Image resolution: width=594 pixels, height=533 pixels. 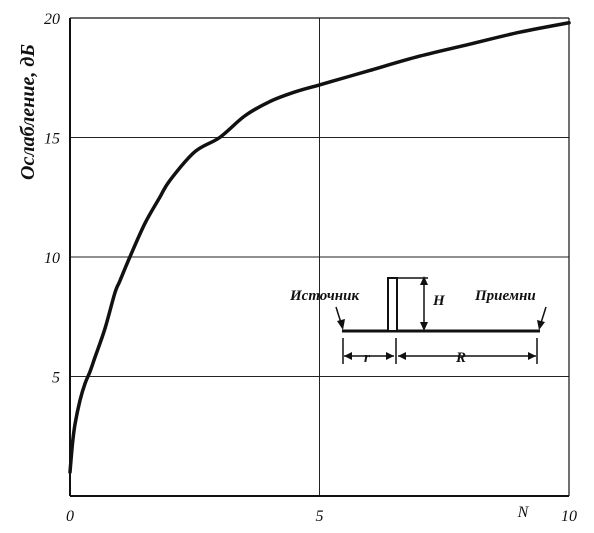 What do you see at coordinates (505, 296) in the screenshot?
I see `receiver-label: Приемни` at bounding box center [505, 296].